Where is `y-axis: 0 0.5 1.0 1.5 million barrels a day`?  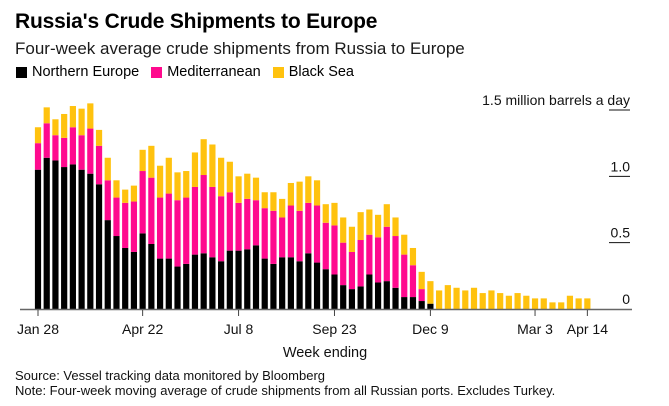
y-axis: 0 0.5 1.0 1.5 million barrels a day is located at coordinates (556, 199).